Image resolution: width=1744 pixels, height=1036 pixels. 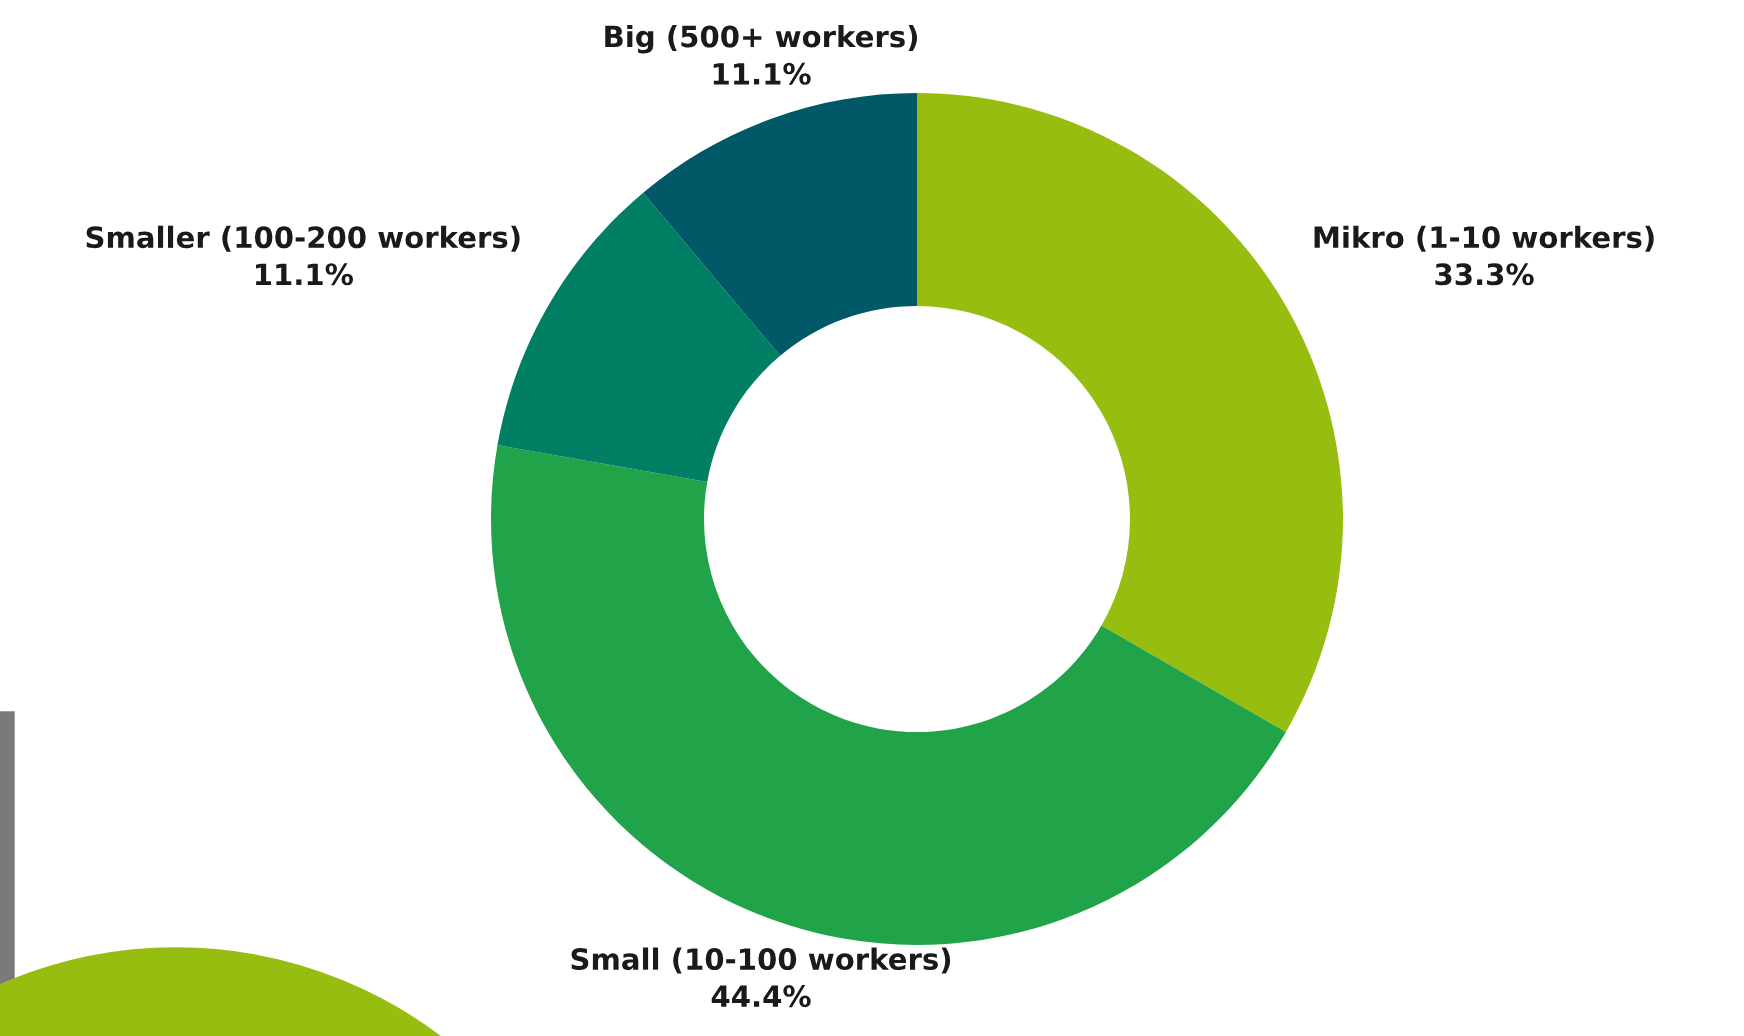 What do you see at coordinates (1484, 274) in the screenshot?
I see `data-label: 33.3%` at bounding box center [1484, 274].